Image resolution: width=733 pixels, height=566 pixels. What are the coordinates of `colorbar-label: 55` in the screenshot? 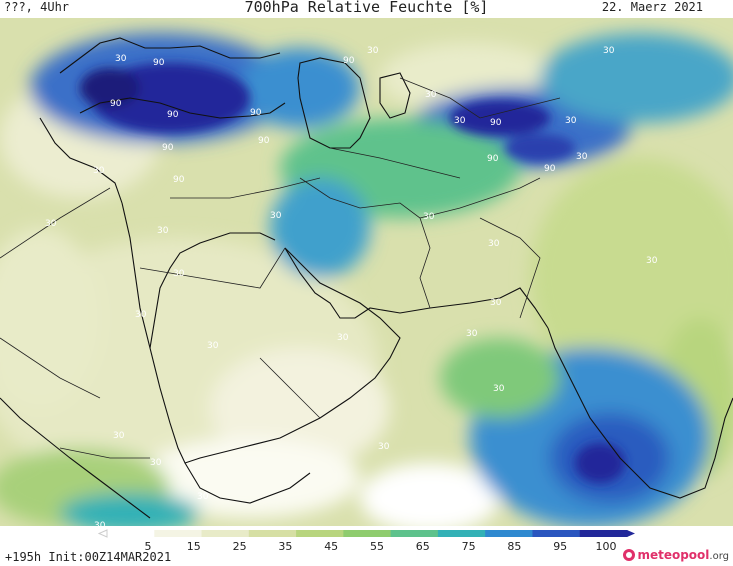 It's located at (377, 546).